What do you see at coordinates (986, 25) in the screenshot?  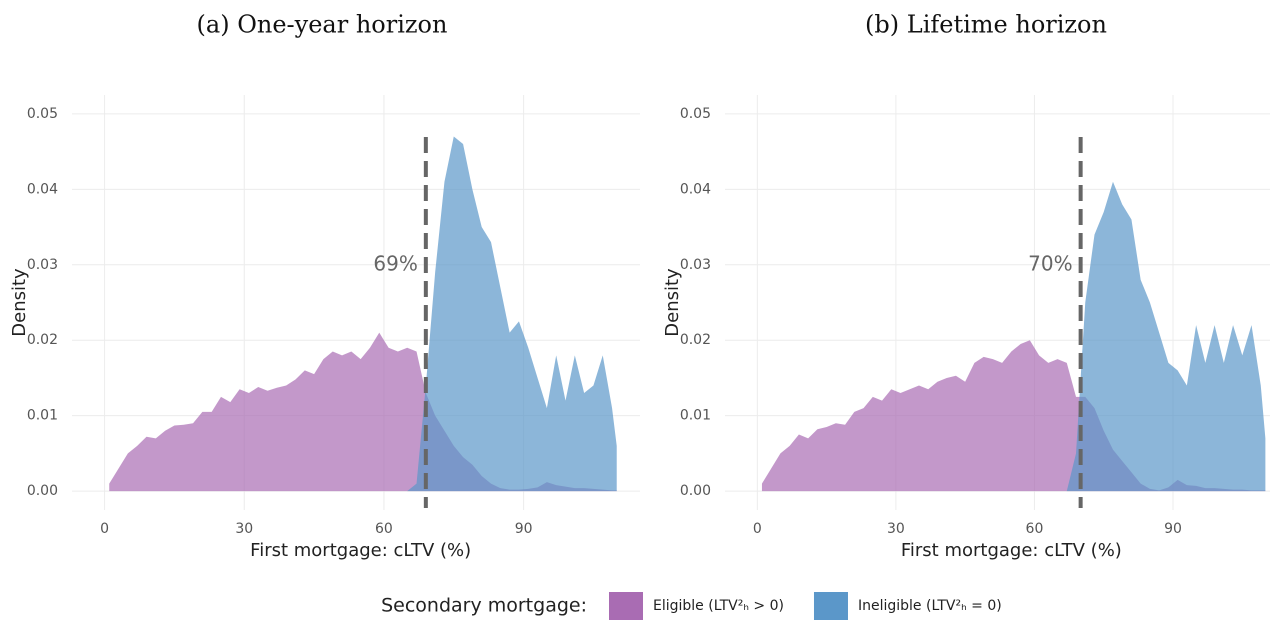 I see `panel-title: (b) Lifetime horizon` at bounding box center [986, 25].